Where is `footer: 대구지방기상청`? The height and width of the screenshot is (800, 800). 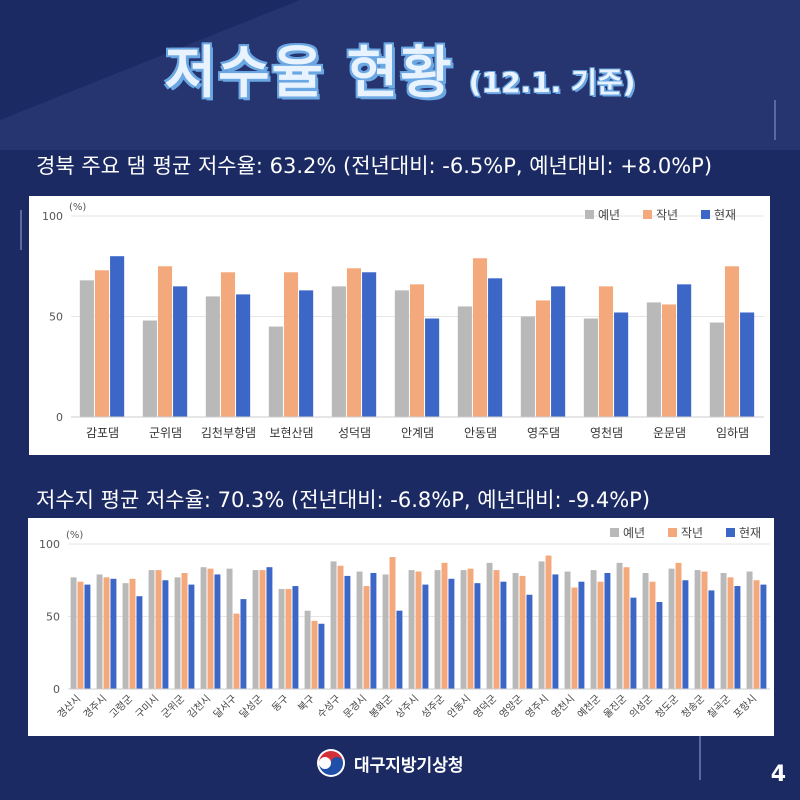 footer: 대구지방기상청 is located at coordinates (389, 763).